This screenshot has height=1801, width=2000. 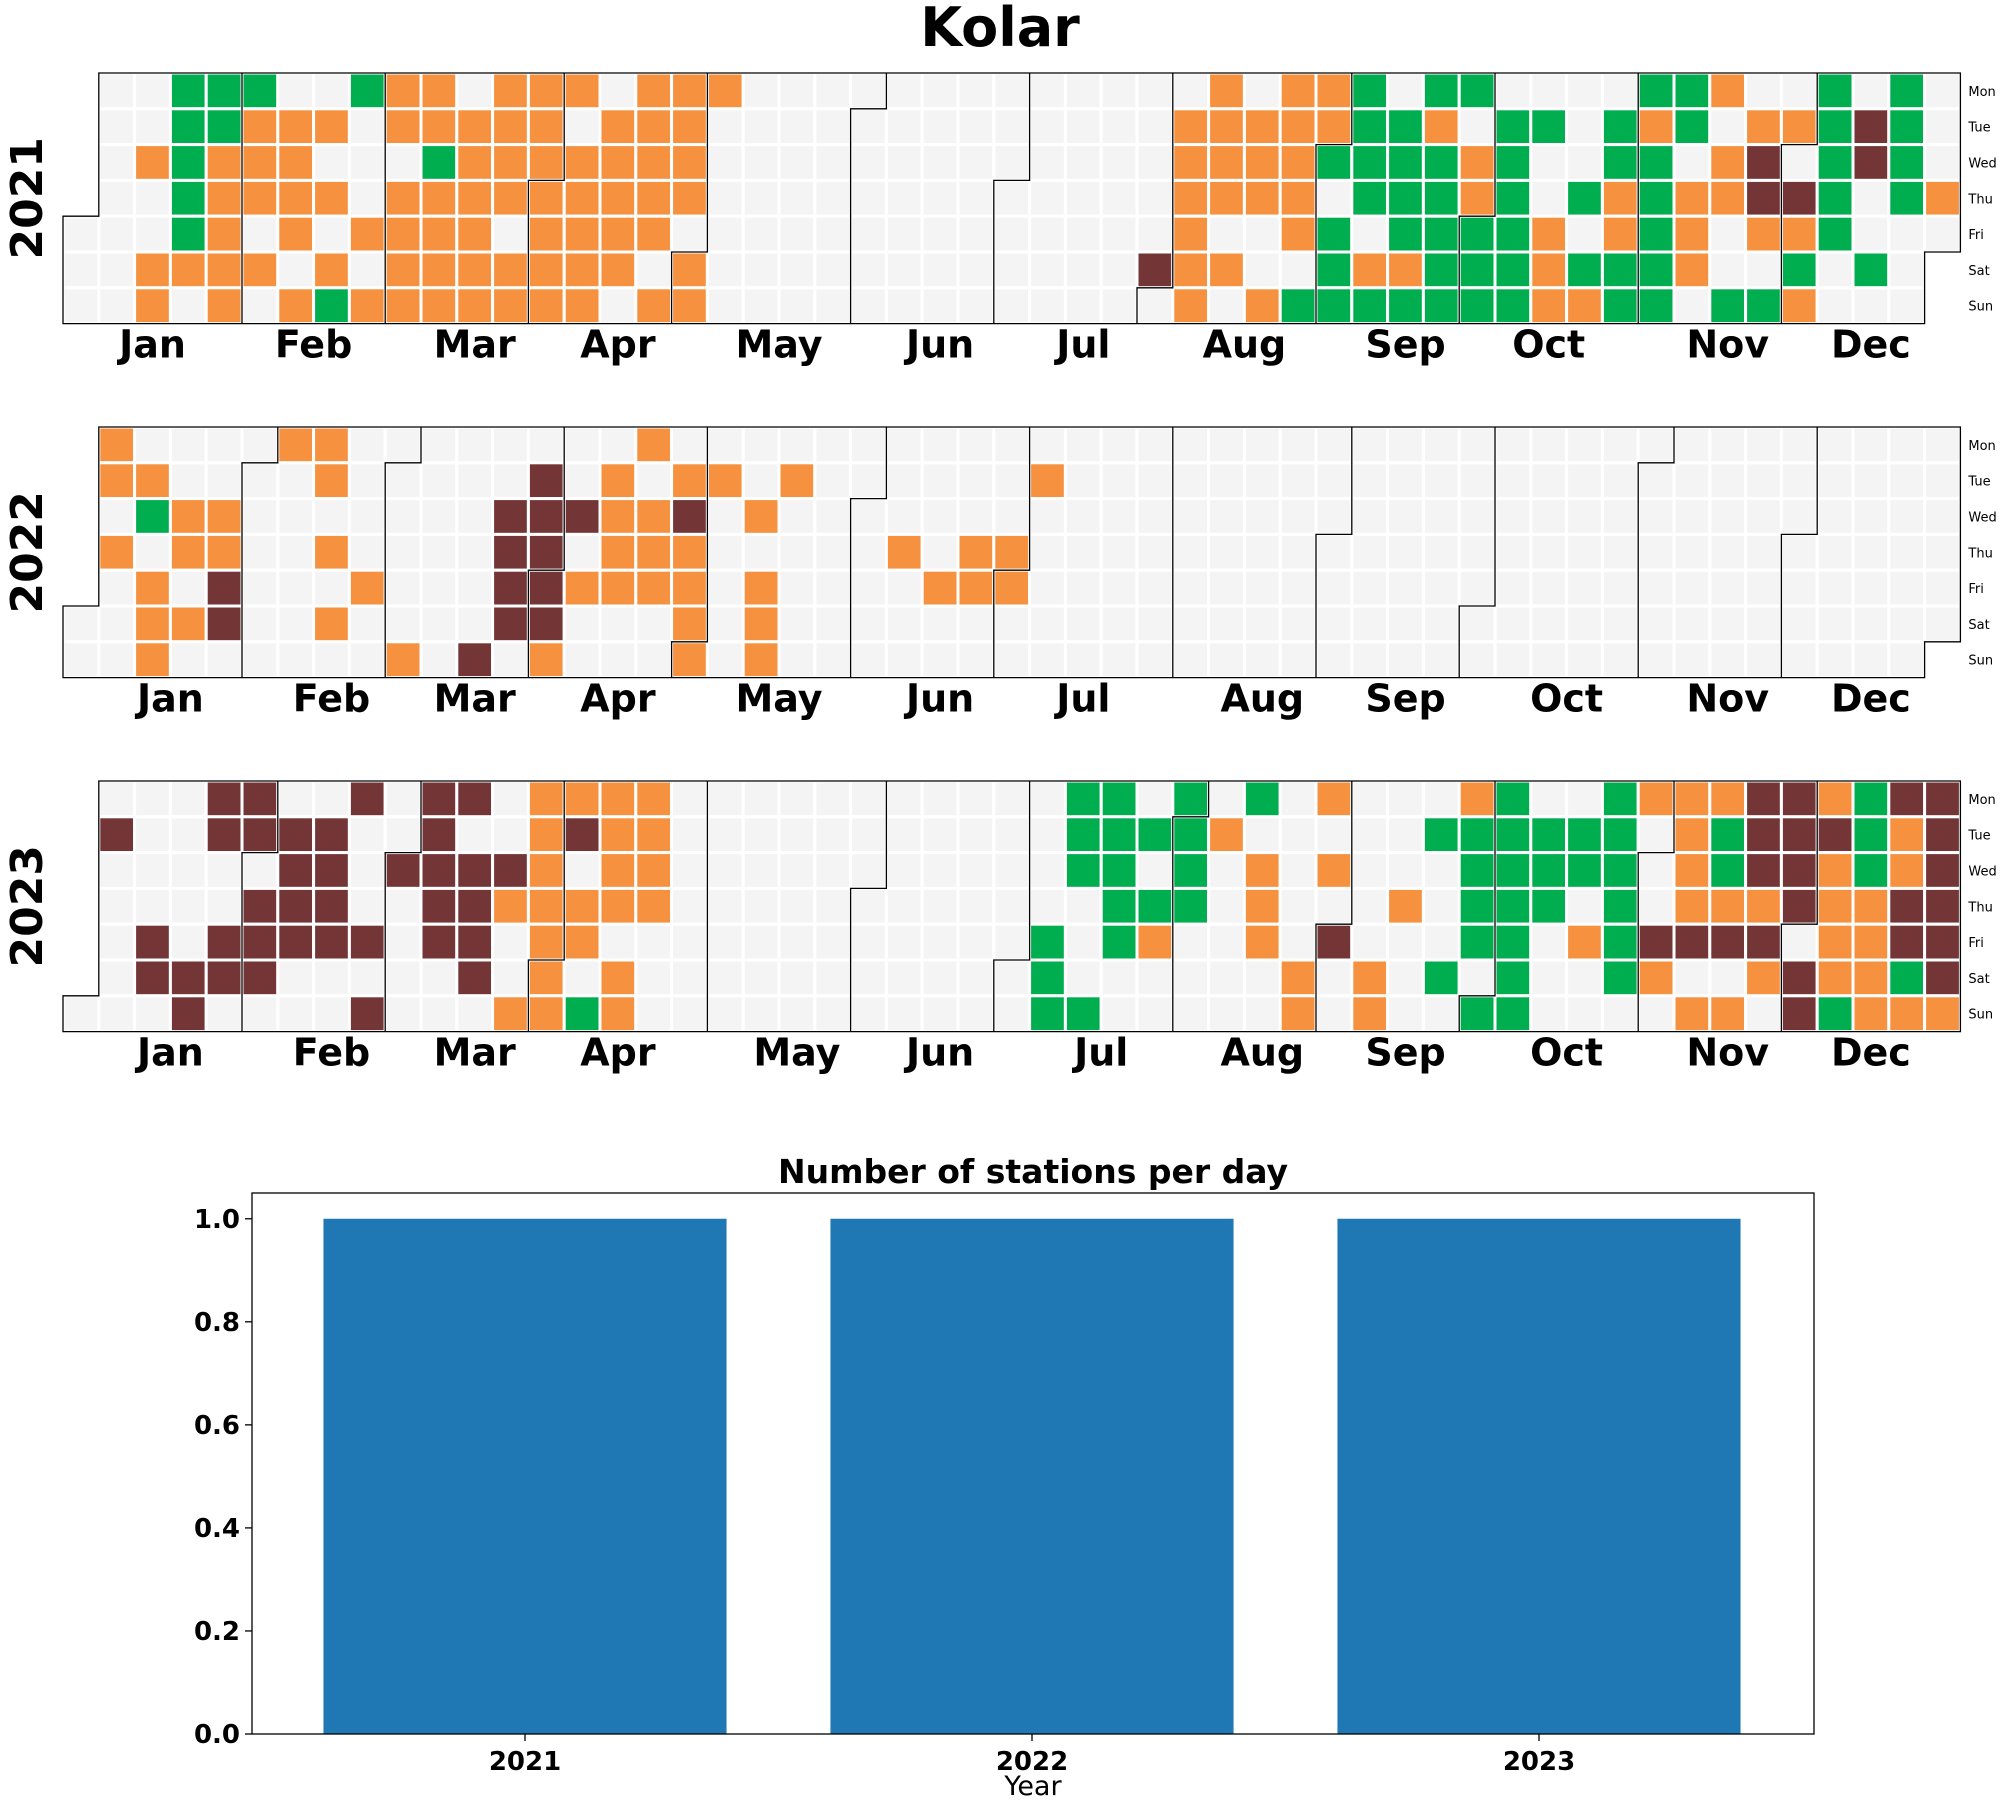 What do you see at coordinates (1012, 198) in the screenshot?
I see `year-outline` at bounding box center [1012, 198].